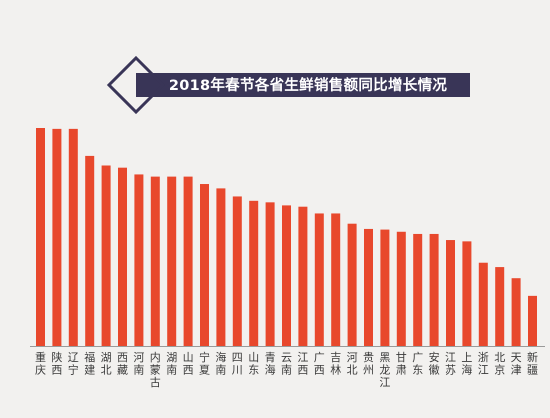 This screenshot has height=418, width=550. Describe the element at coordinates (450, 364) in the screenshot. I see `x-tick-label: 江苏` at that location.